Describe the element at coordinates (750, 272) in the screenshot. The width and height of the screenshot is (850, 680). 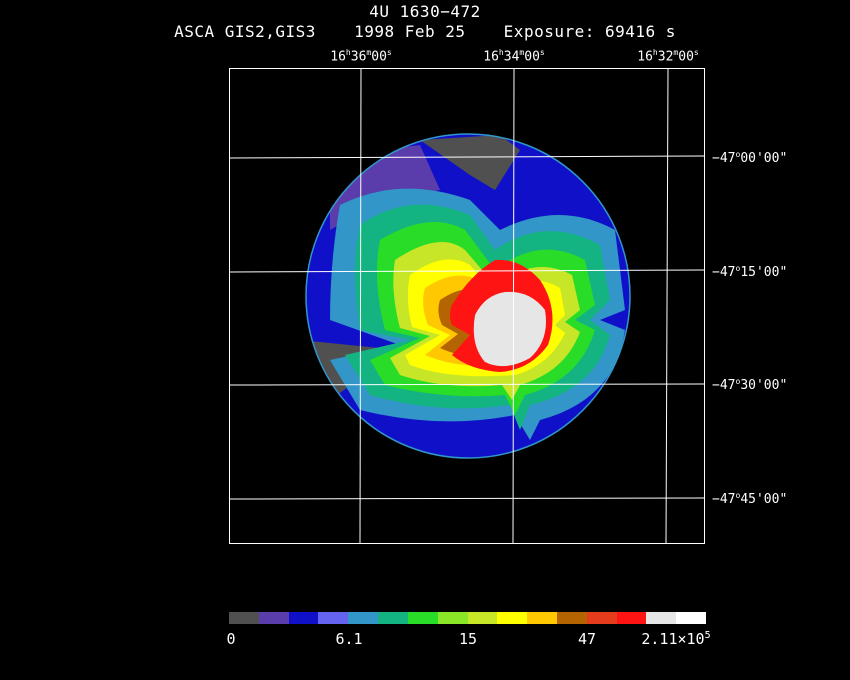
I see `dec-label-47-15: −47o15'00"` at that location.